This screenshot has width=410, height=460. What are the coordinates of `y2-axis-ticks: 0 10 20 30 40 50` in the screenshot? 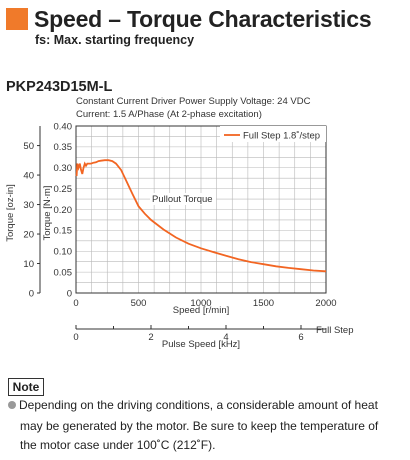 It's located at (32, 212).